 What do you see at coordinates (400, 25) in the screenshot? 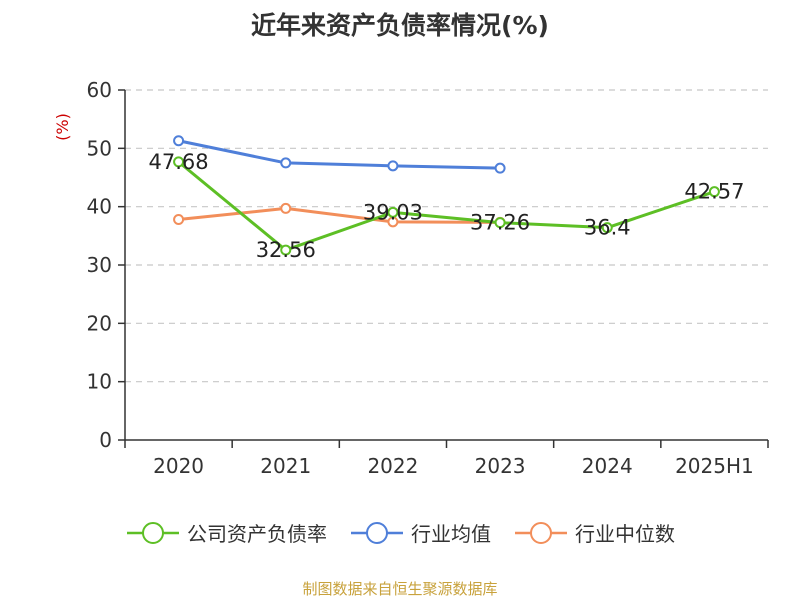
I see `chart-title: 近年来资产负债率情况(%)` at bounding box center [400, 25].